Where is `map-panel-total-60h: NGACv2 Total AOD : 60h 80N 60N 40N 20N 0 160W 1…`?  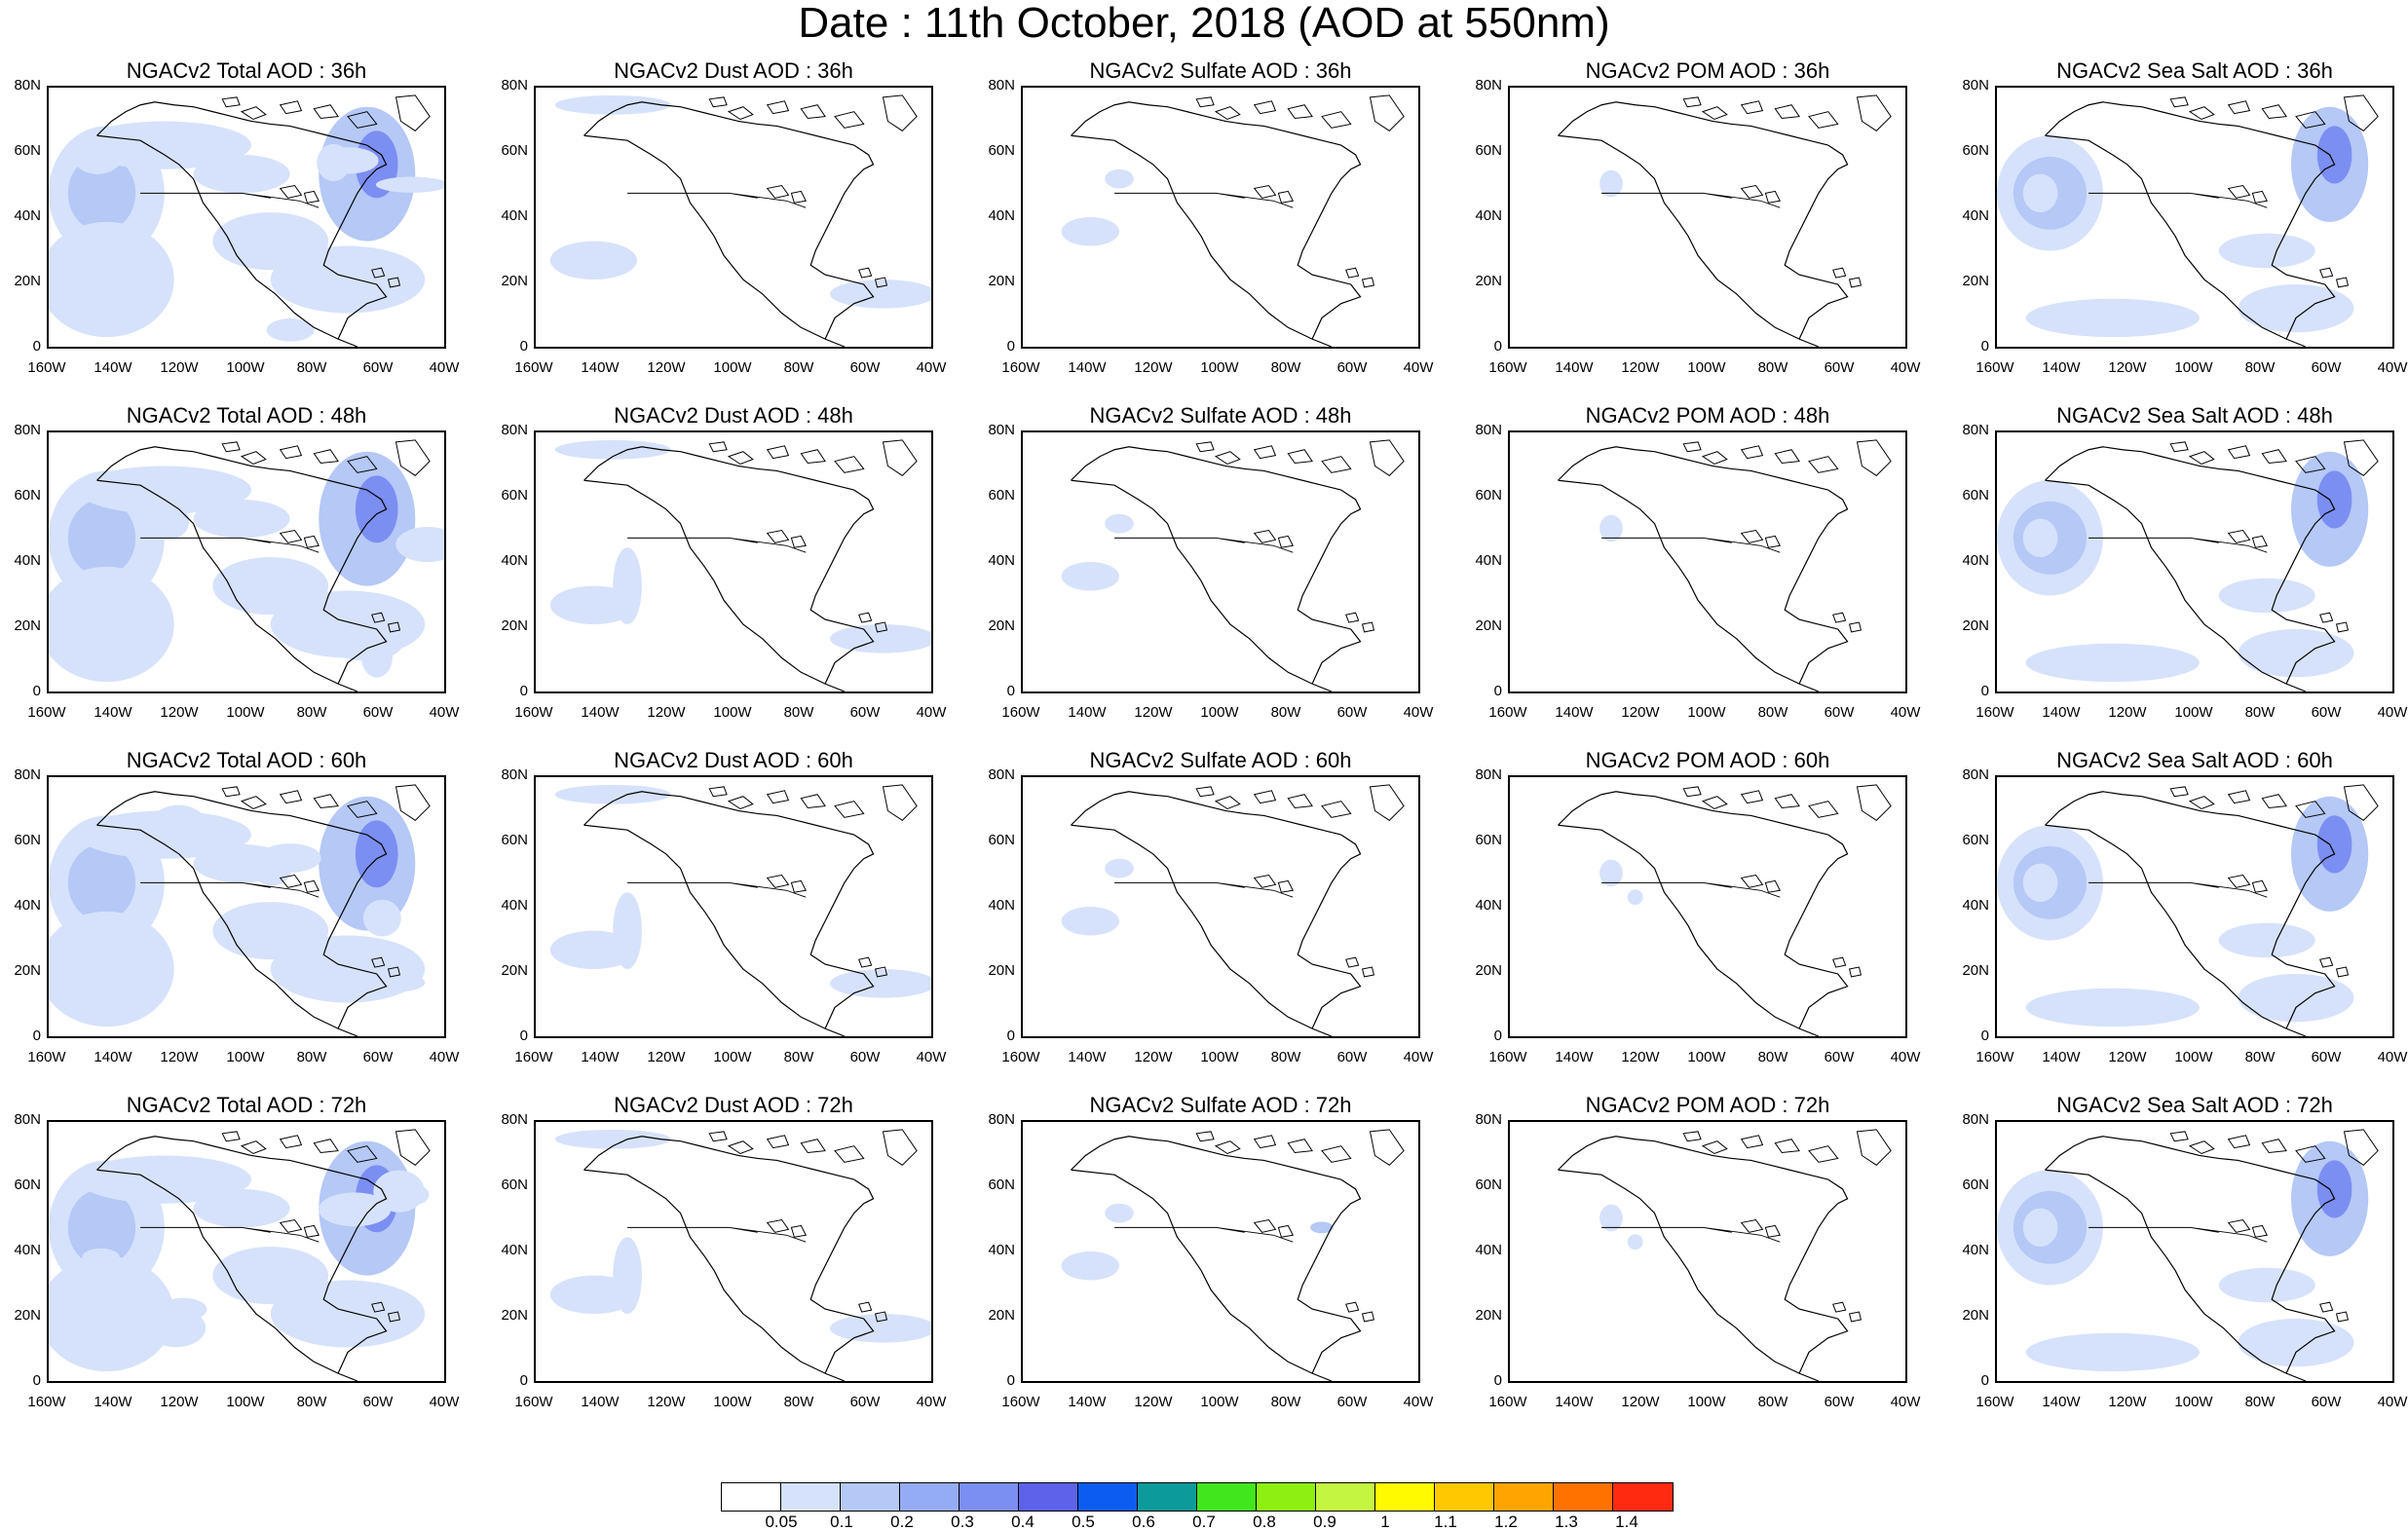 map-panel-total-60h: NGACv2 Total AOD : 60h 80N 60N 40N 20N 0 160W 1… is located at coordinates (236, 913).